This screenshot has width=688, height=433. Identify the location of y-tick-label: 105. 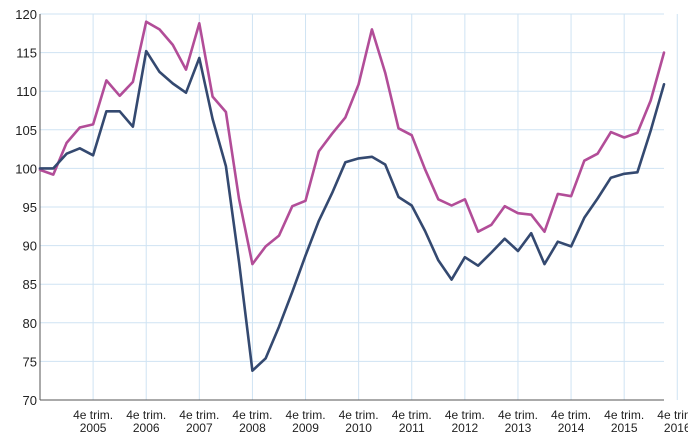
(26, 130).